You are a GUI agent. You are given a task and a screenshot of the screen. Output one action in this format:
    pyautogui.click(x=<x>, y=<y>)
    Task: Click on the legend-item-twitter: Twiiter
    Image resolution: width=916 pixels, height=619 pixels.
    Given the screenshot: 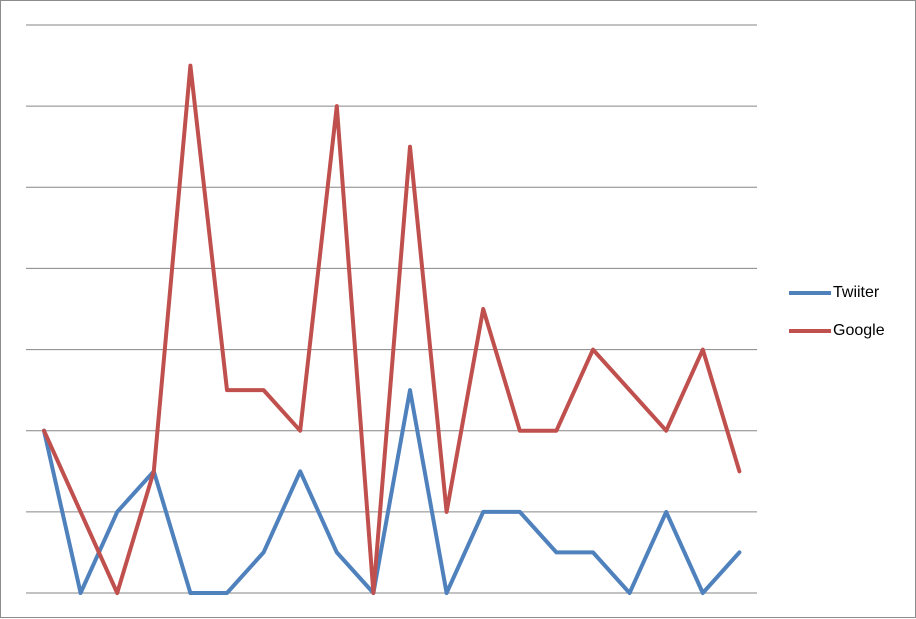 What is the action you would take?
    pyautogui.click(x=849, y=293)
    